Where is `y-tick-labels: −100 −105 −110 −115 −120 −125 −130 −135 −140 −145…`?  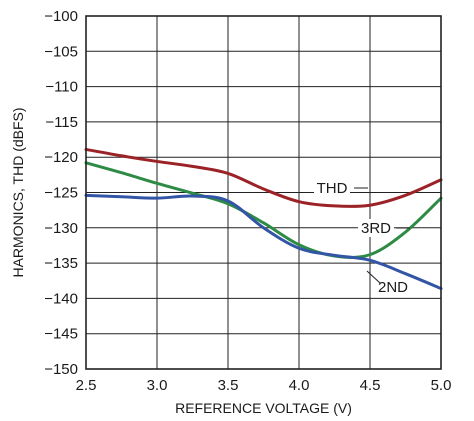
y-tick-labels: −100 −105 −110 −115 −120 −125 −130 −135 −140 −145… is located at coordinates (61, 193).